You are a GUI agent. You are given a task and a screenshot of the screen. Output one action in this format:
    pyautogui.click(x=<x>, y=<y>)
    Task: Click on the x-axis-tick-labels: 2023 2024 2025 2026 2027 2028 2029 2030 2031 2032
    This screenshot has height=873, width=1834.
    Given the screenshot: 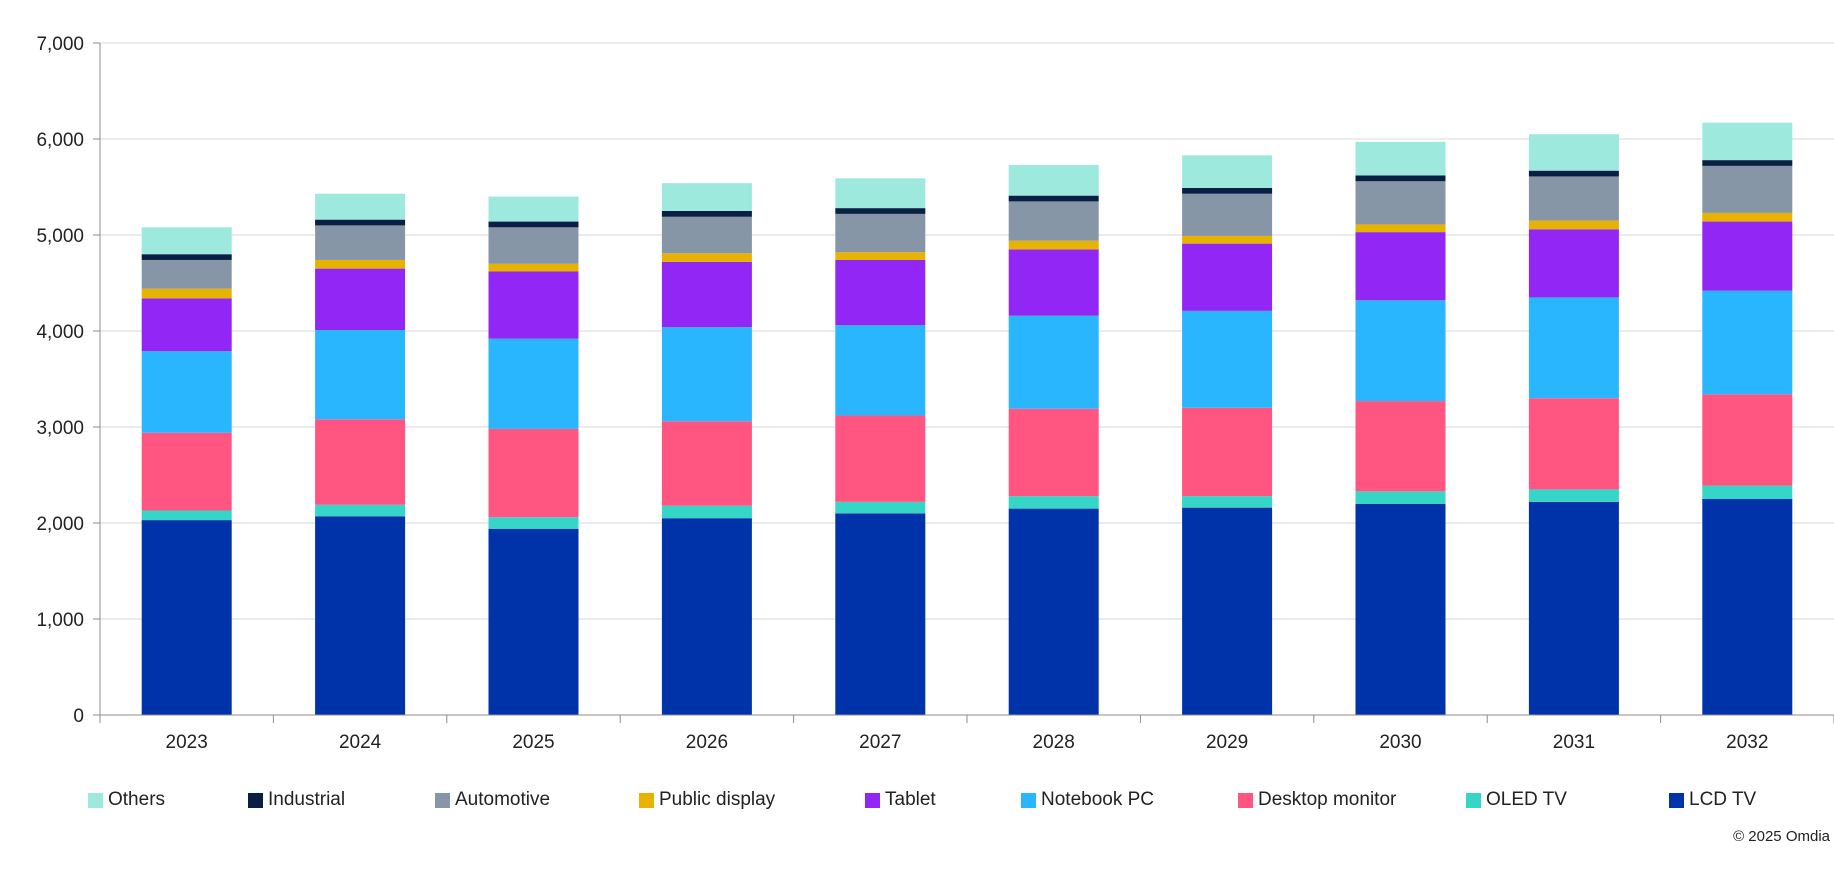 What is the action you would take?
    pyautogui.click(x=967, y=742)
    